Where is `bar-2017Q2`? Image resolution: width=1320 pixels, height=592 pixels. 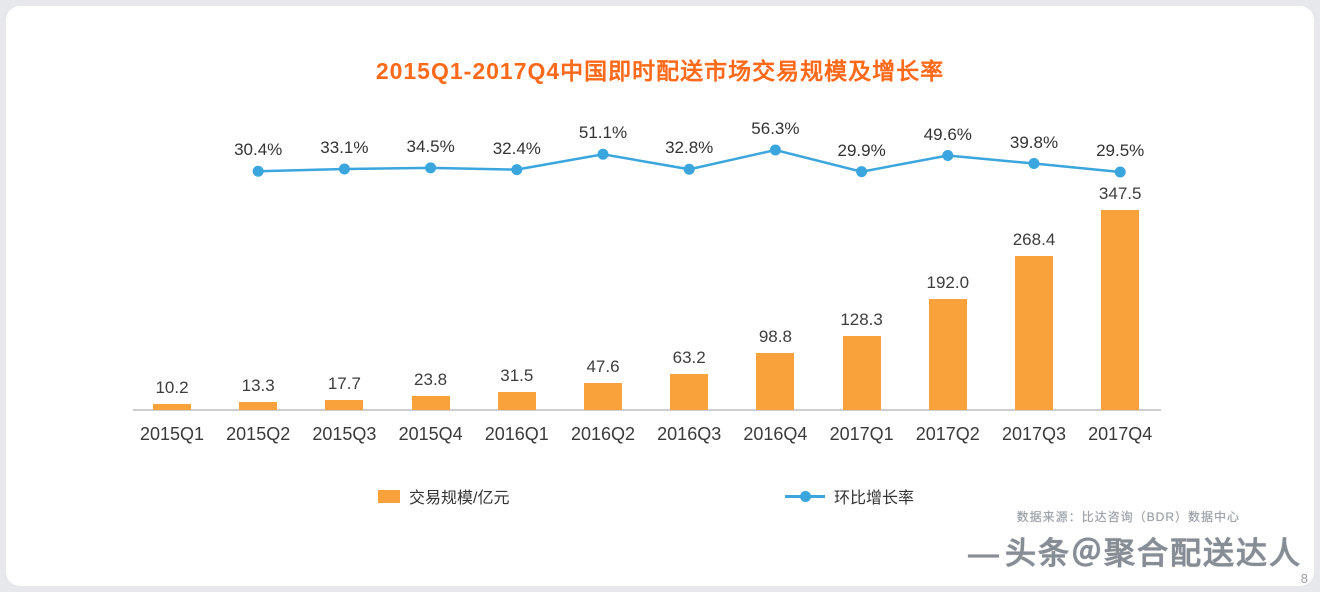 bar-2017Q2 is located at coordinates (947, 354).